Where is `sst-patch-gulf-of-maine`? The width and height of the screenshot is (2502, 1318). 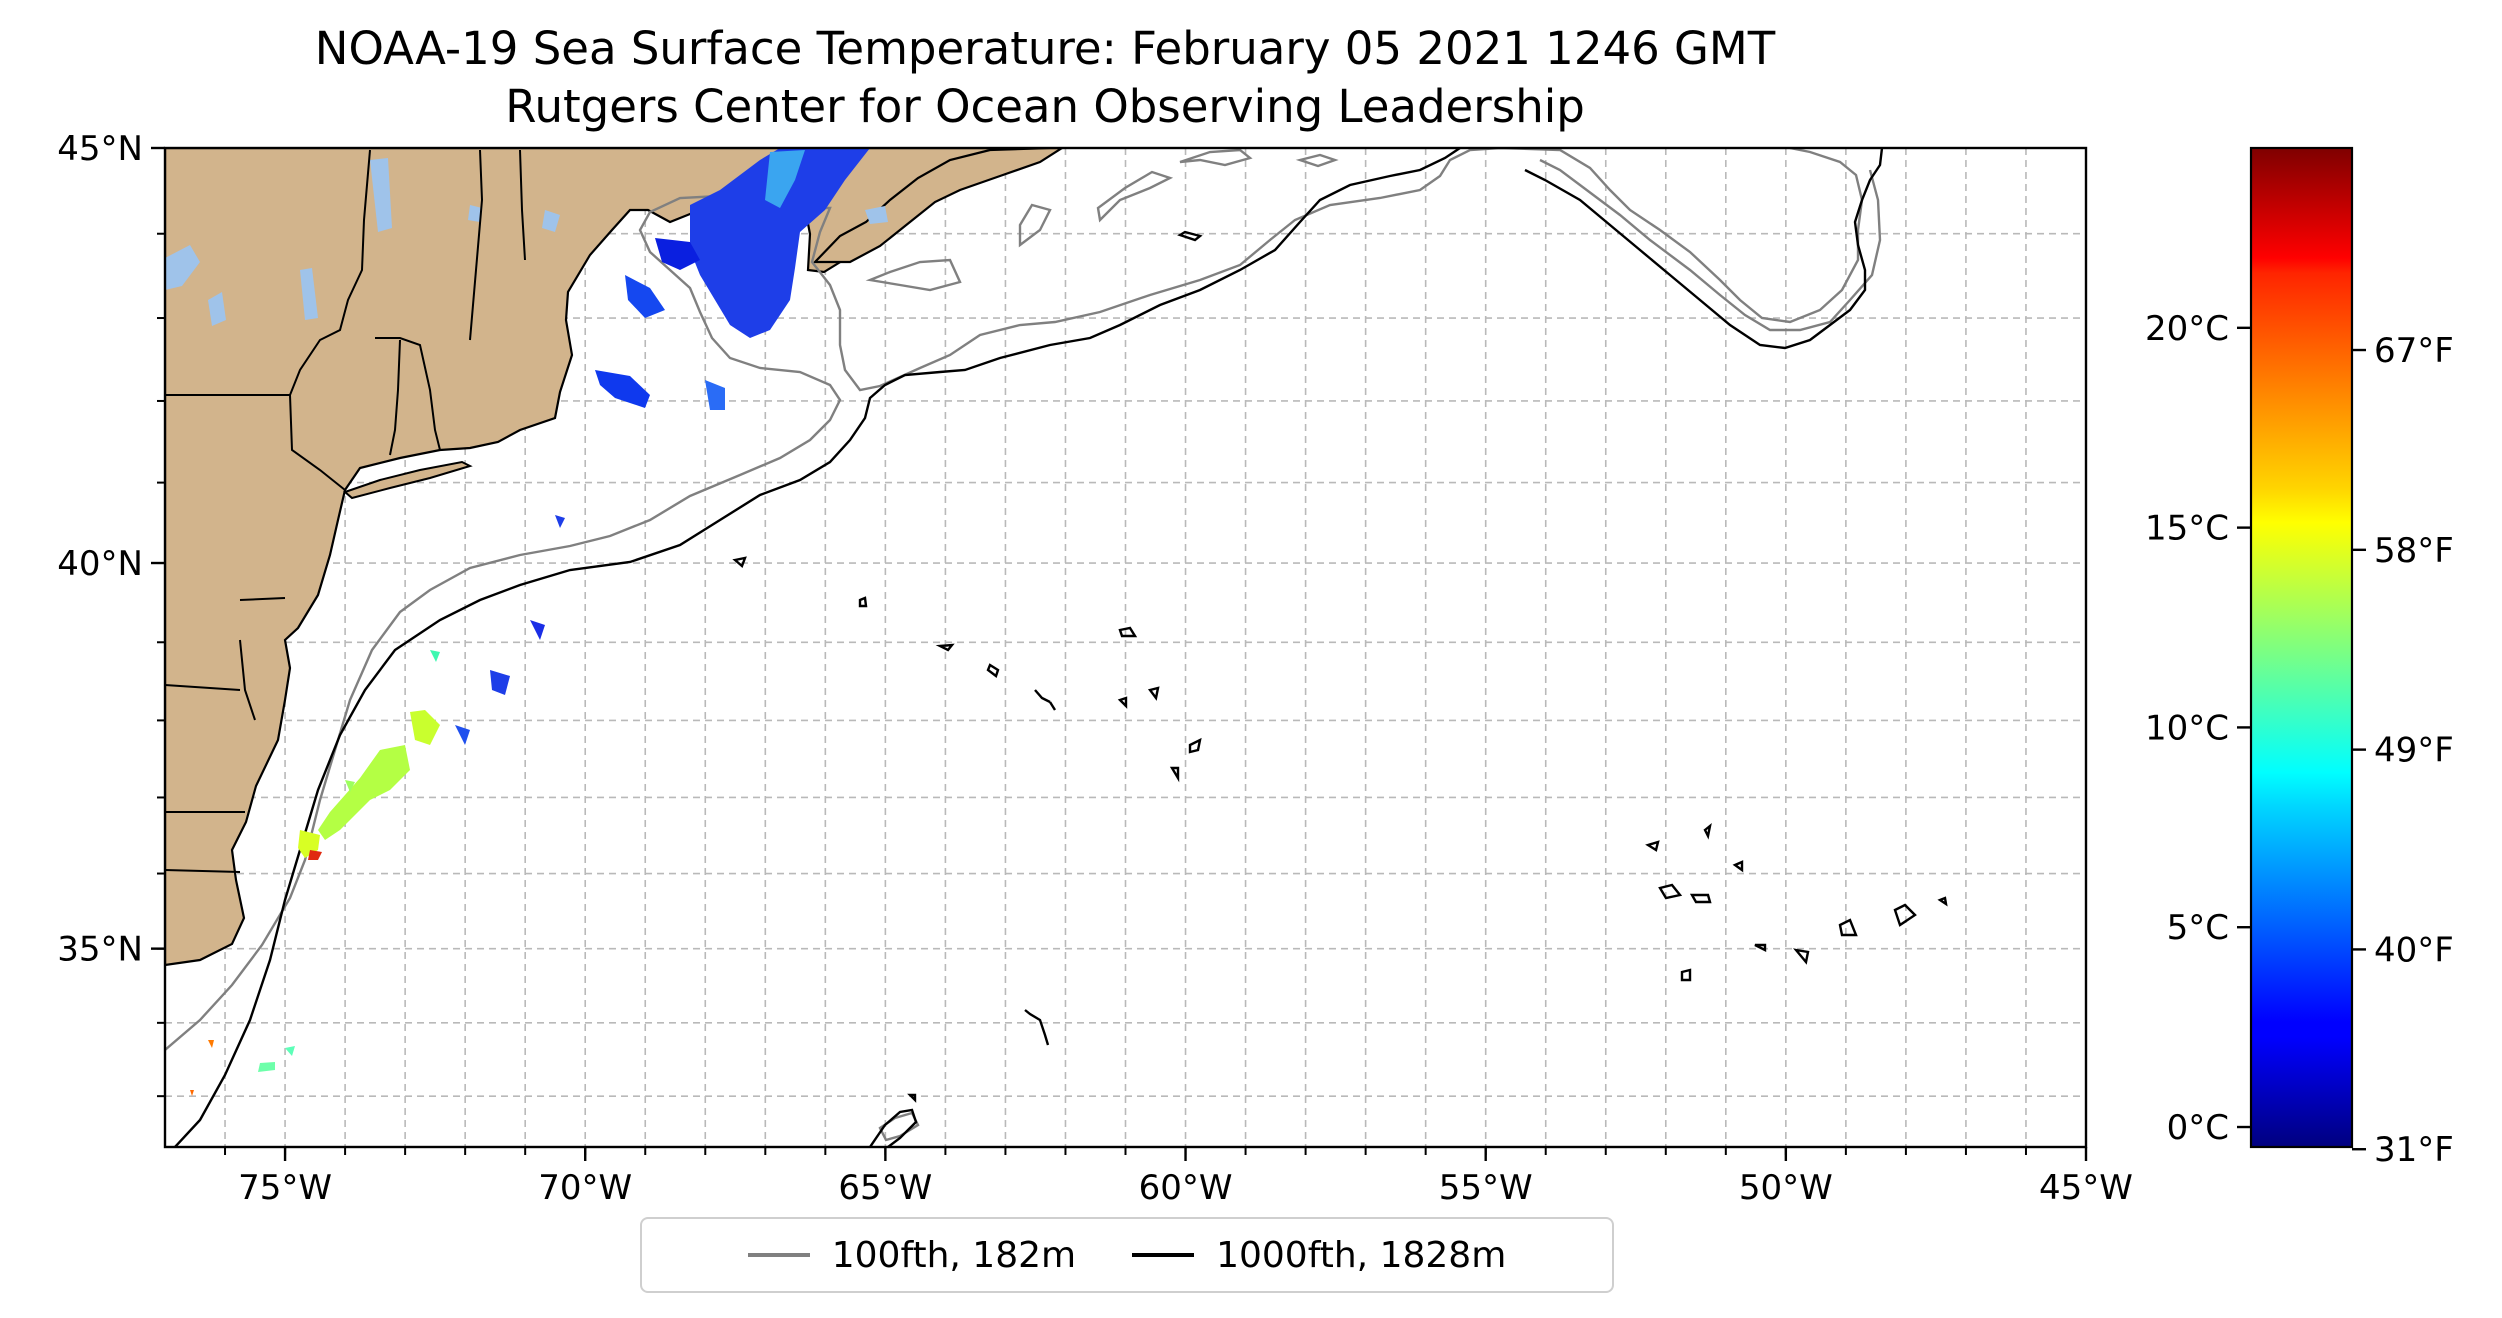
sst-patch-gulf-of-maine is located at coordinates (780, 243).